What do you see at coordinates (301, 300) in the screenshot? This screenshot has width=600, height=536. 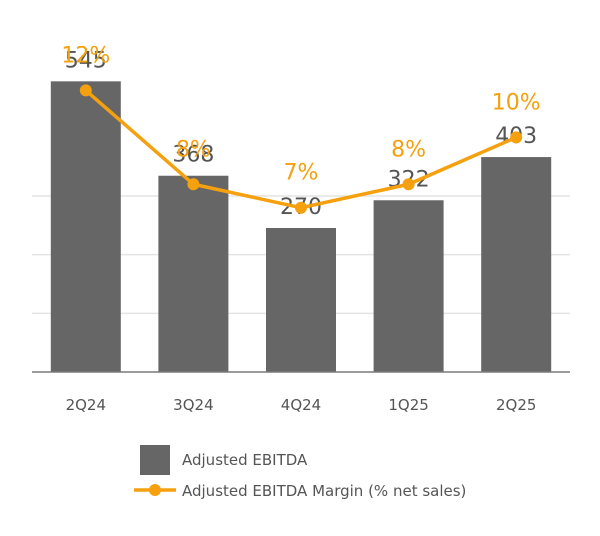 I see `bar-4Q24` at bounding box center [301, 300].